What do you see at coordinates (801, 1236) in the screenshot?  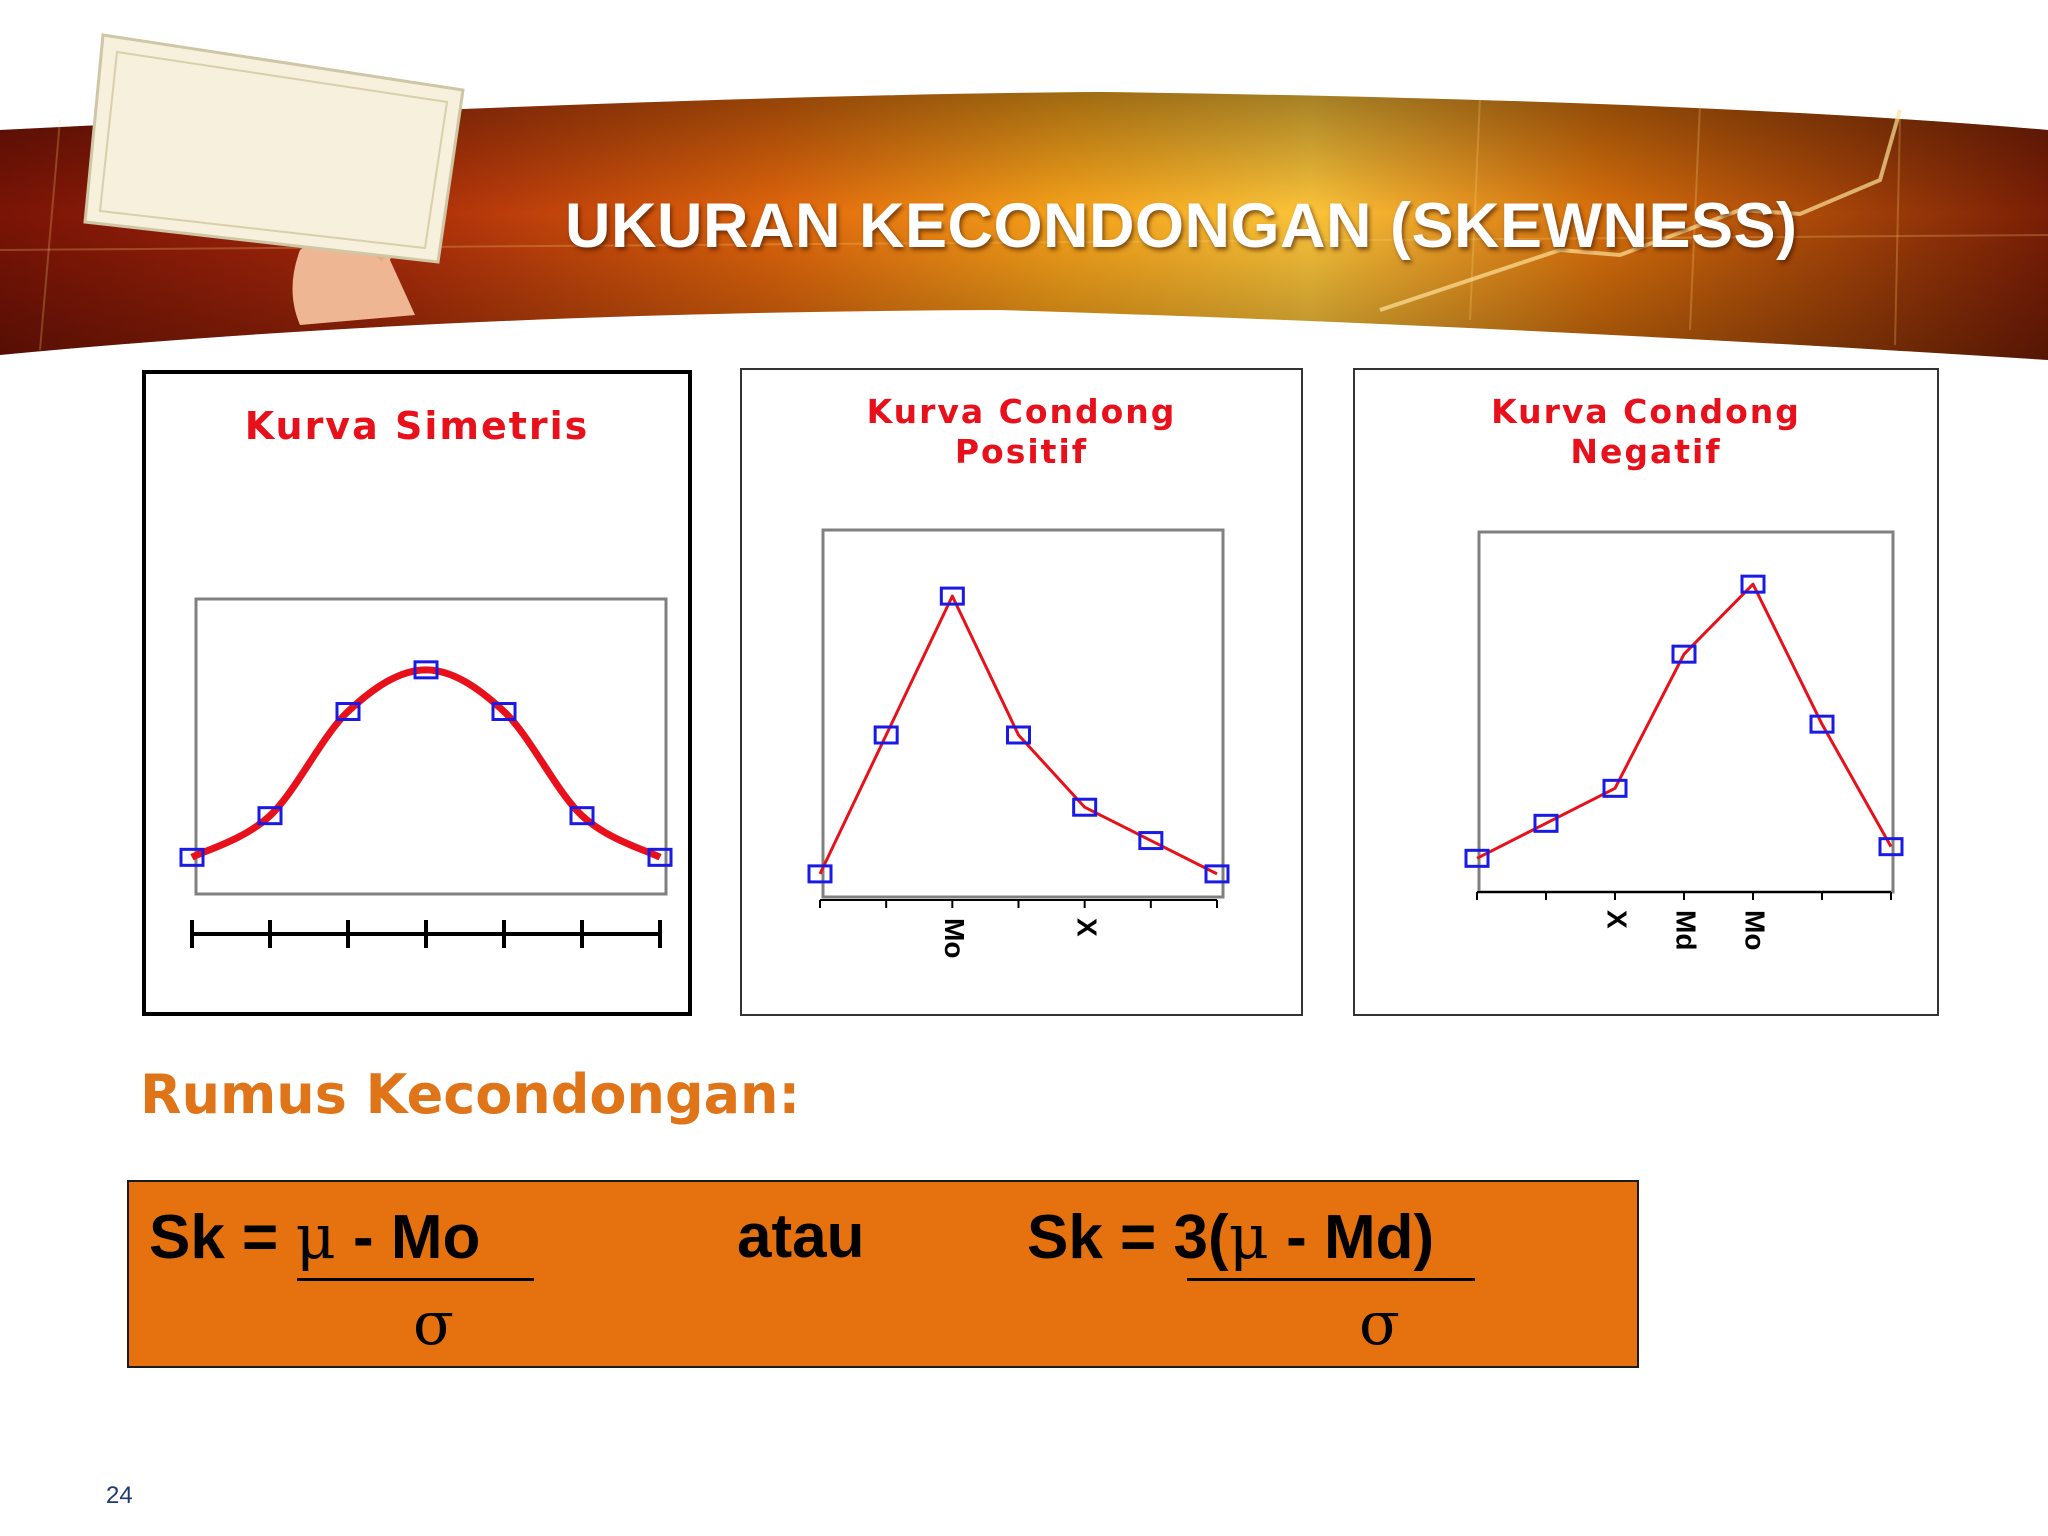 I see `formula-connector: atau` at bounding box center [801, 1236].